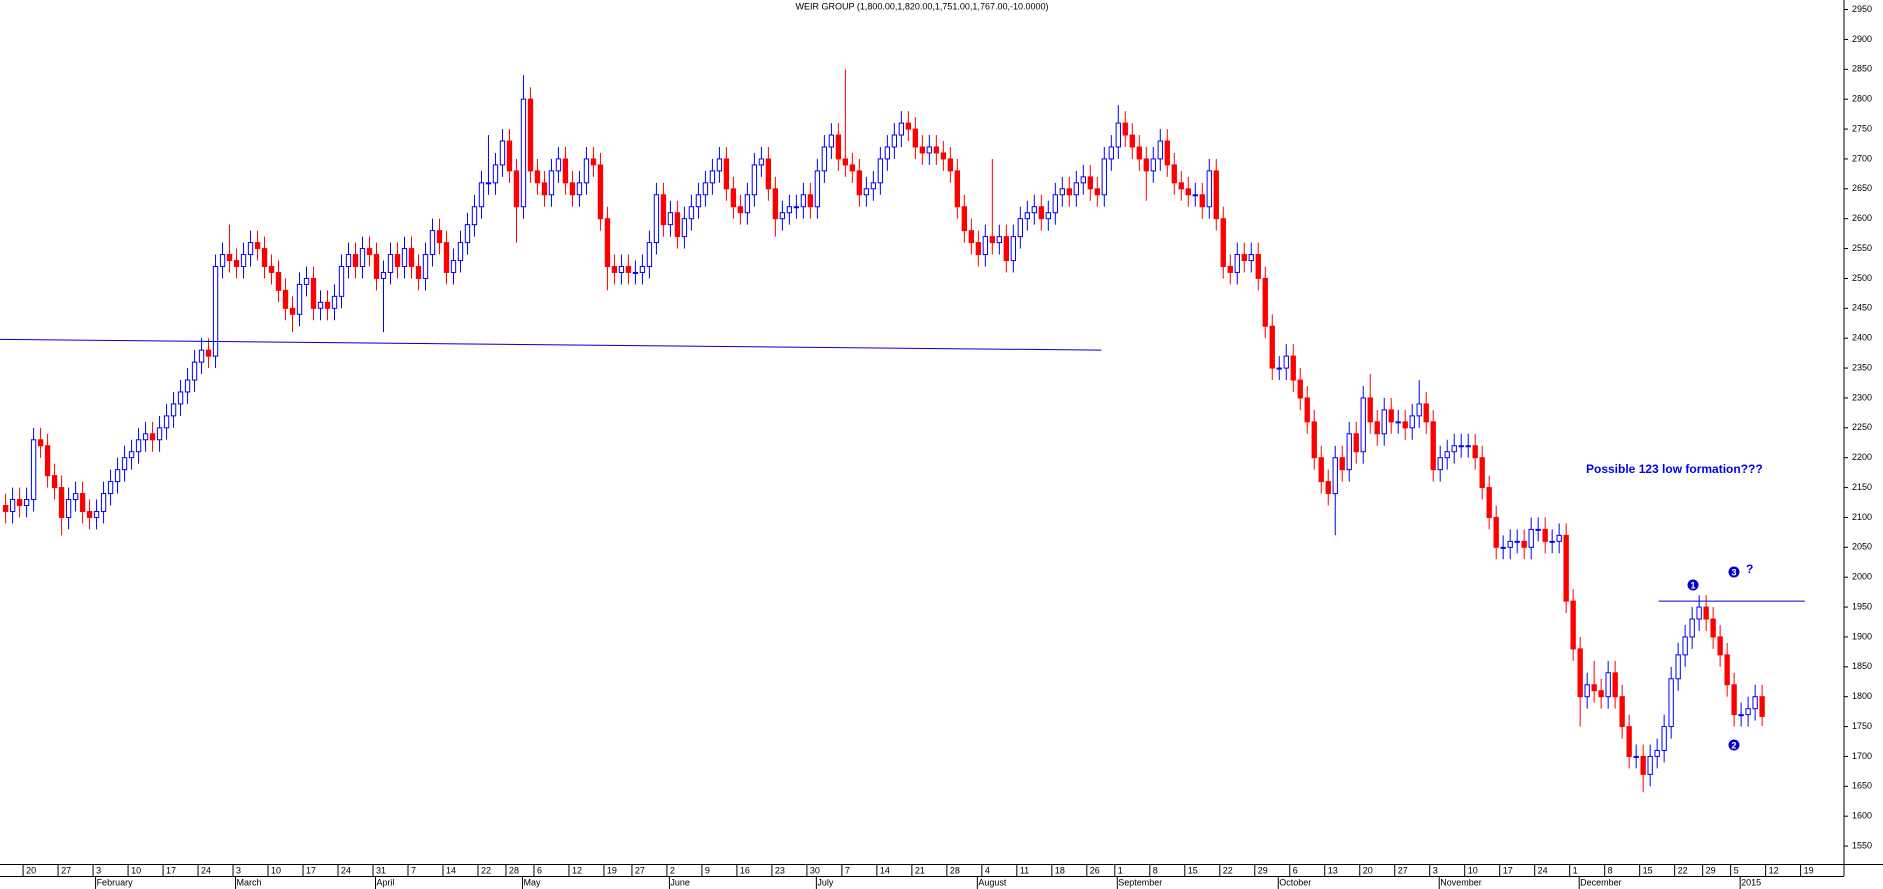 The image size is (1883, 889). Describe the element at coordinates (1295, 870) in the screenshot. I see `x-tick-label: 6` at that location.